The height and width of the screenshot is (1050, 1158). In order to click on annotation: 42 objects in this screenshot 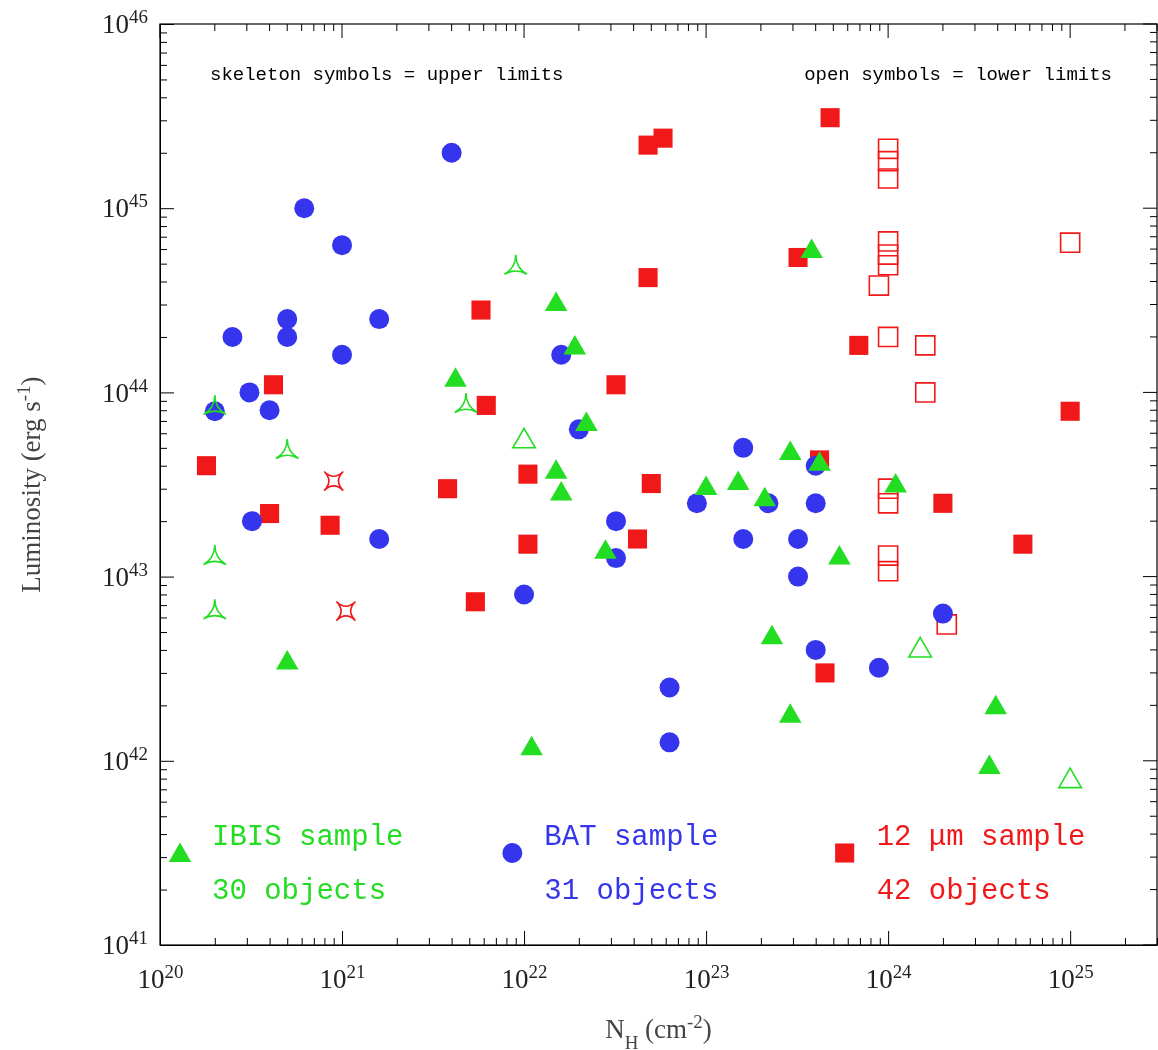, I will do `click(963, 891)`.